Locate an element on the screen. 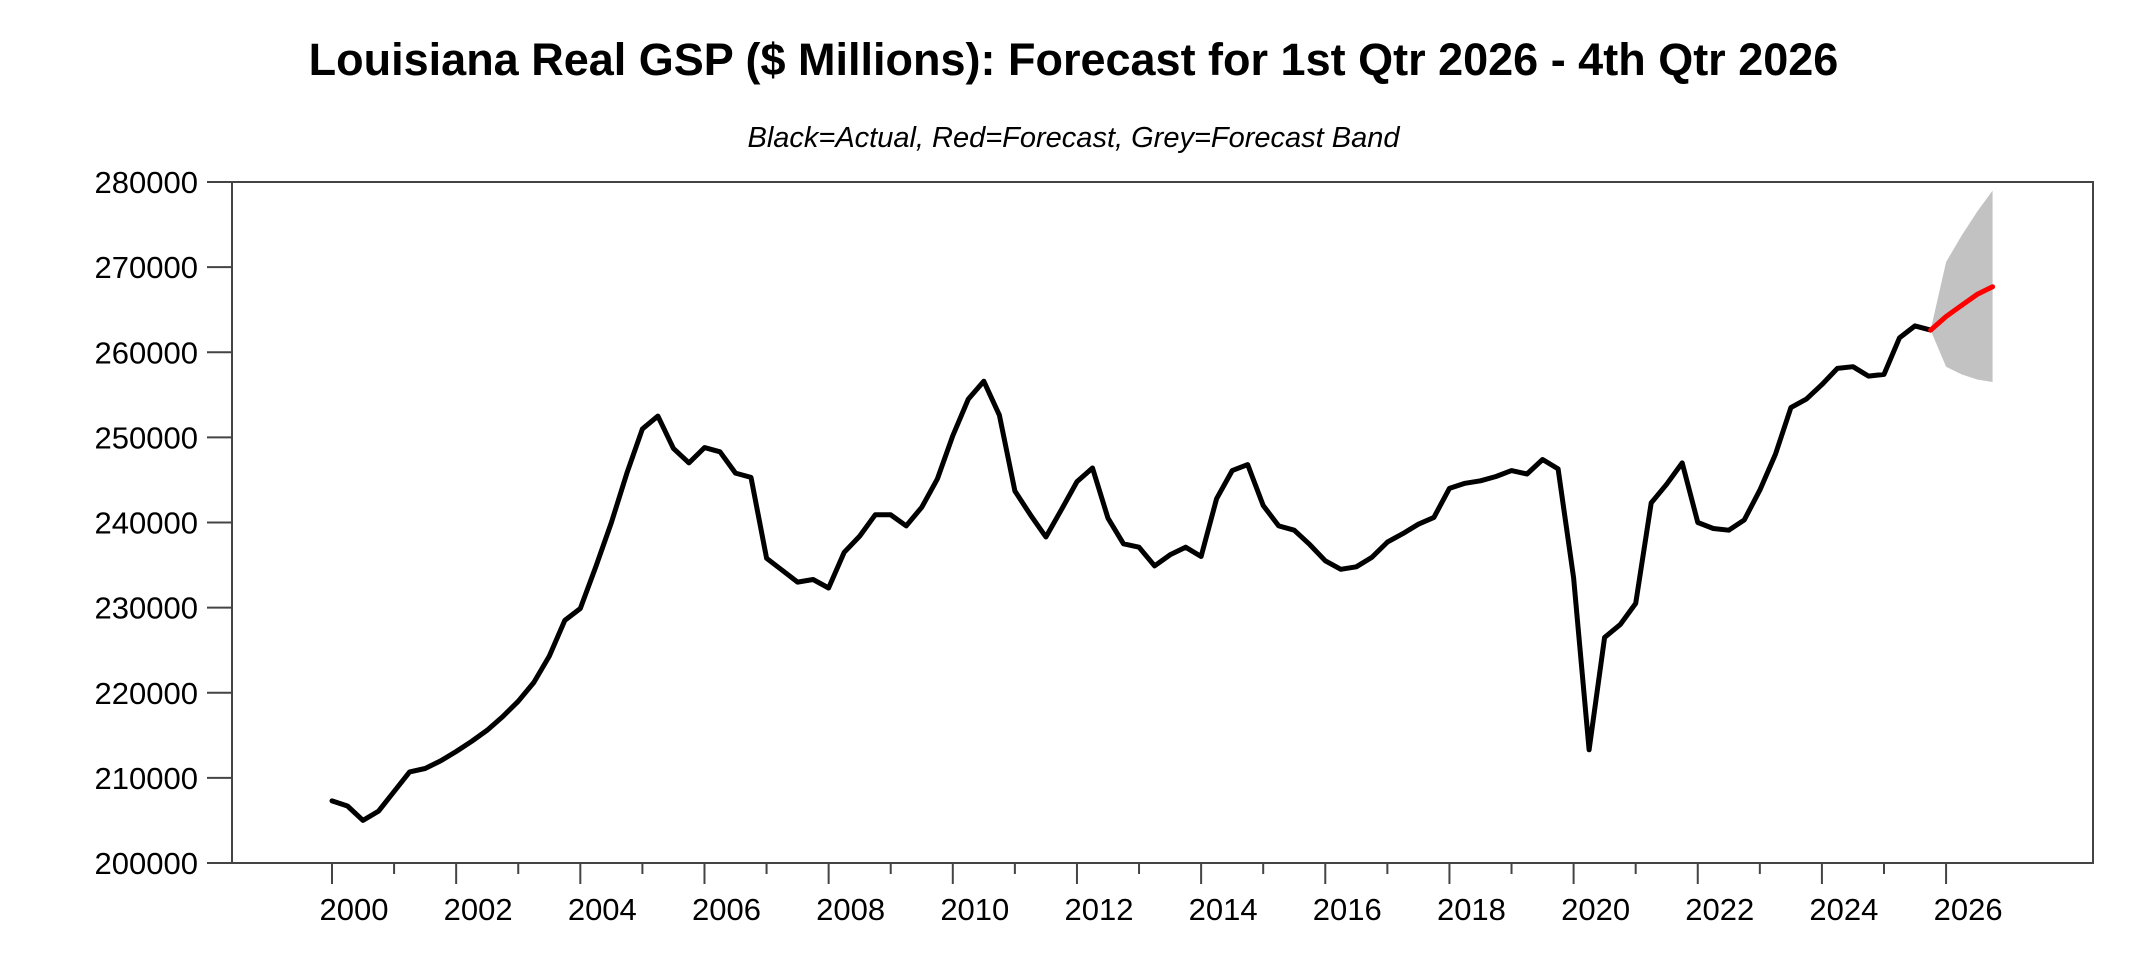  y-axis-label: 250000 is located at coordinates (146, 437).